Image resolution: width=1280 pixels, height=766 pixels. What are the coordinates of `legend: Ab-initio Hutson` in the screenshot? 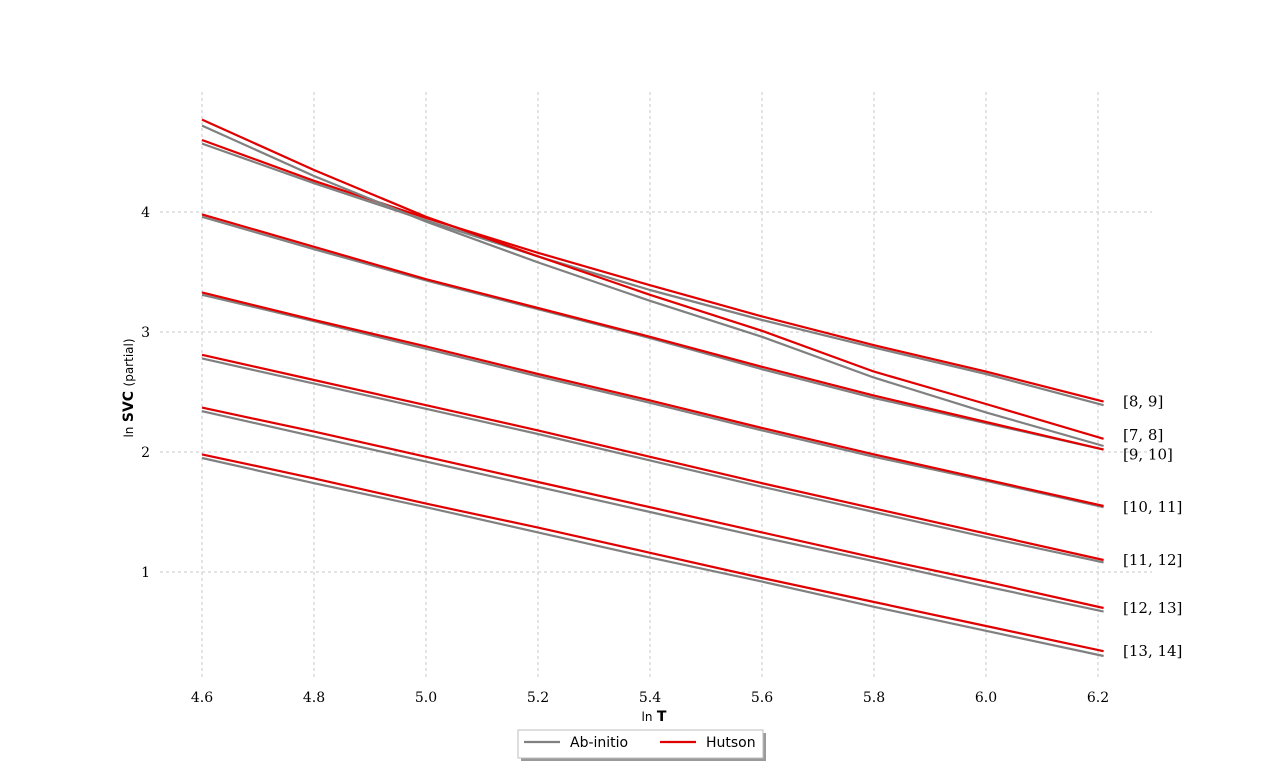 It's located at (641, 745).